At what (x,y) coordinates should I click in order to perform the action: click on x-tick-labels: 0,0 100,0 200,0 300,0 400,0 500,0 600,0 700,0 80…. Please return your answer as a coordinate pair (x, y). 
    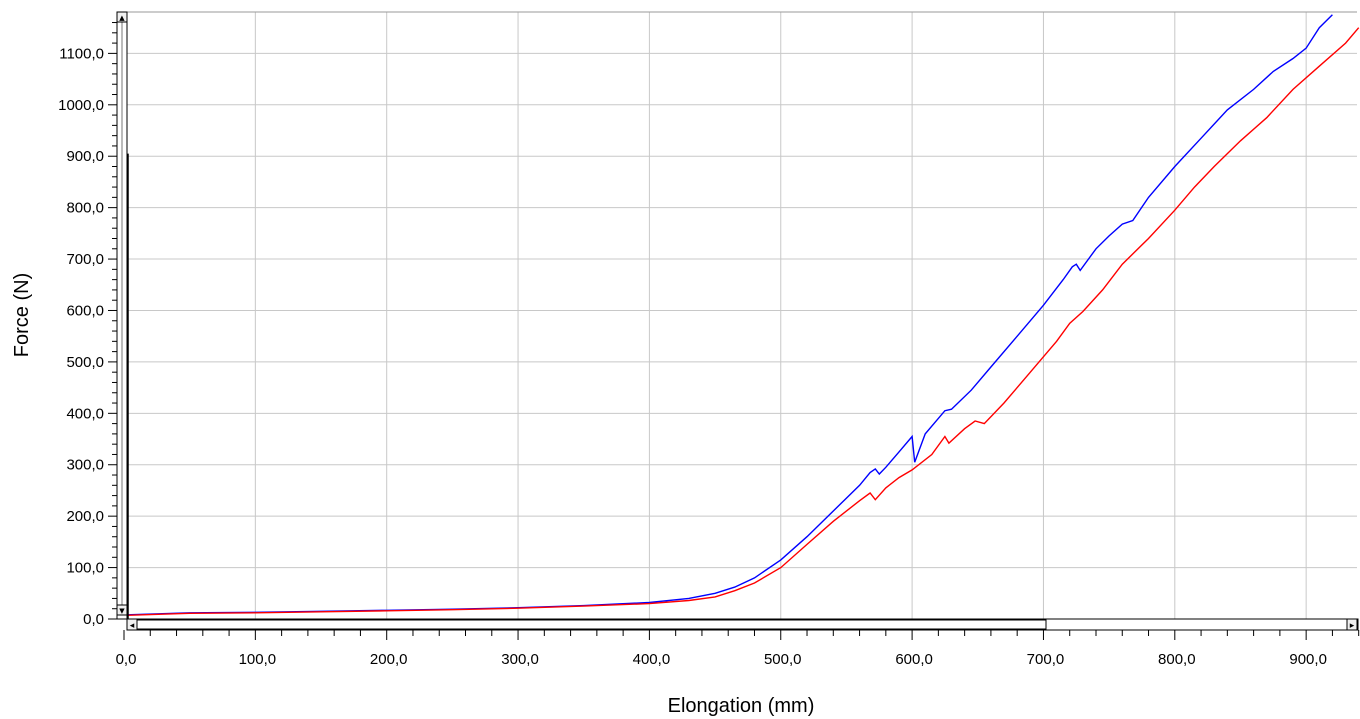
    Looking at the image, I should click on (721, 659).